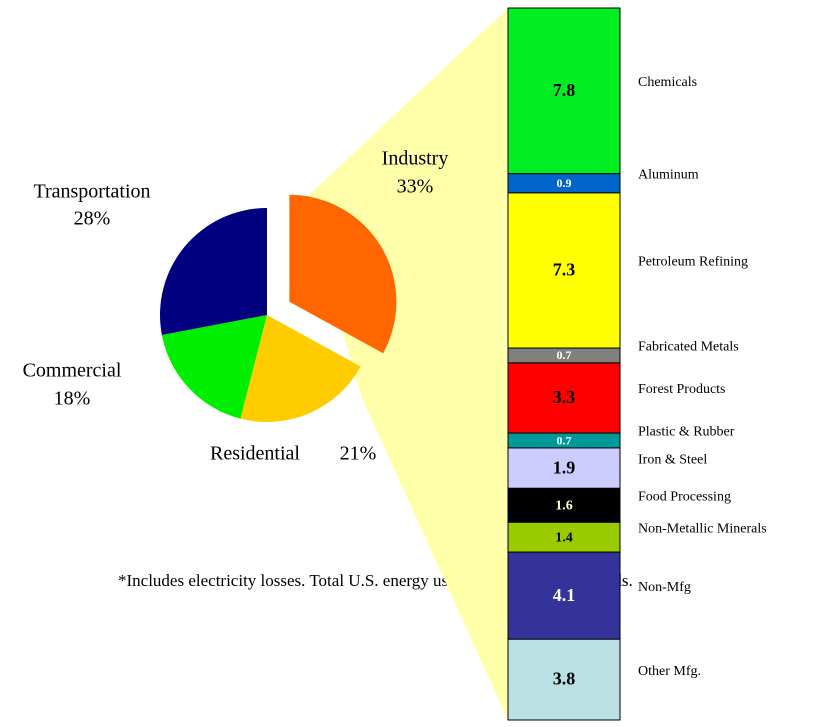  I want to click on bar-value-label: 1.4, so click(564, 537).